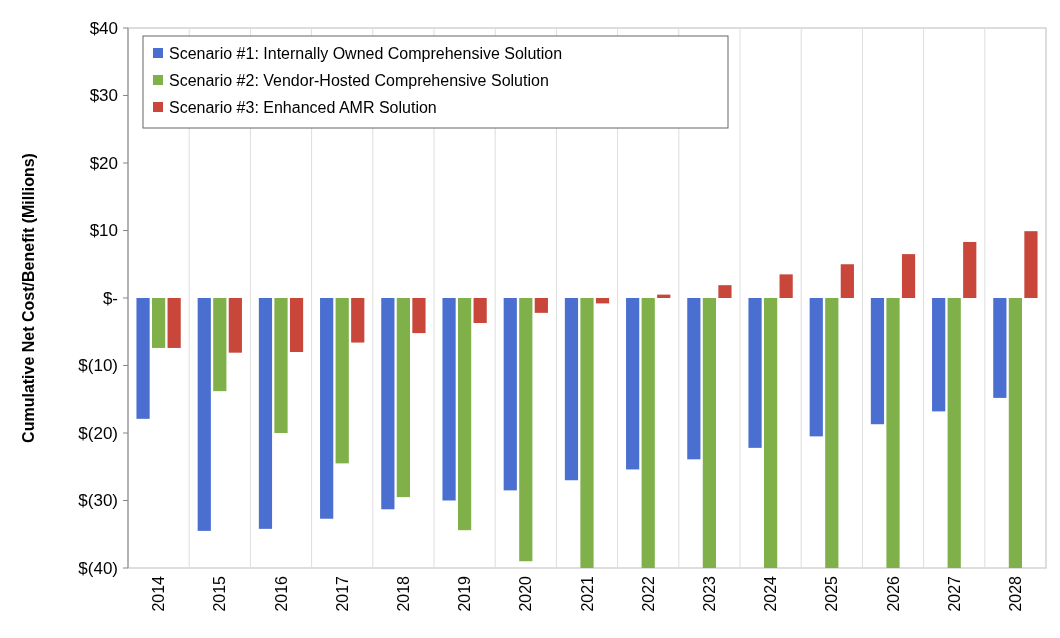 The height and width of the screenshot is (638, 1060). Describe the element at coordinates (526, 593) in the screenshot. I see `x-tick-label: 2020` at that location.